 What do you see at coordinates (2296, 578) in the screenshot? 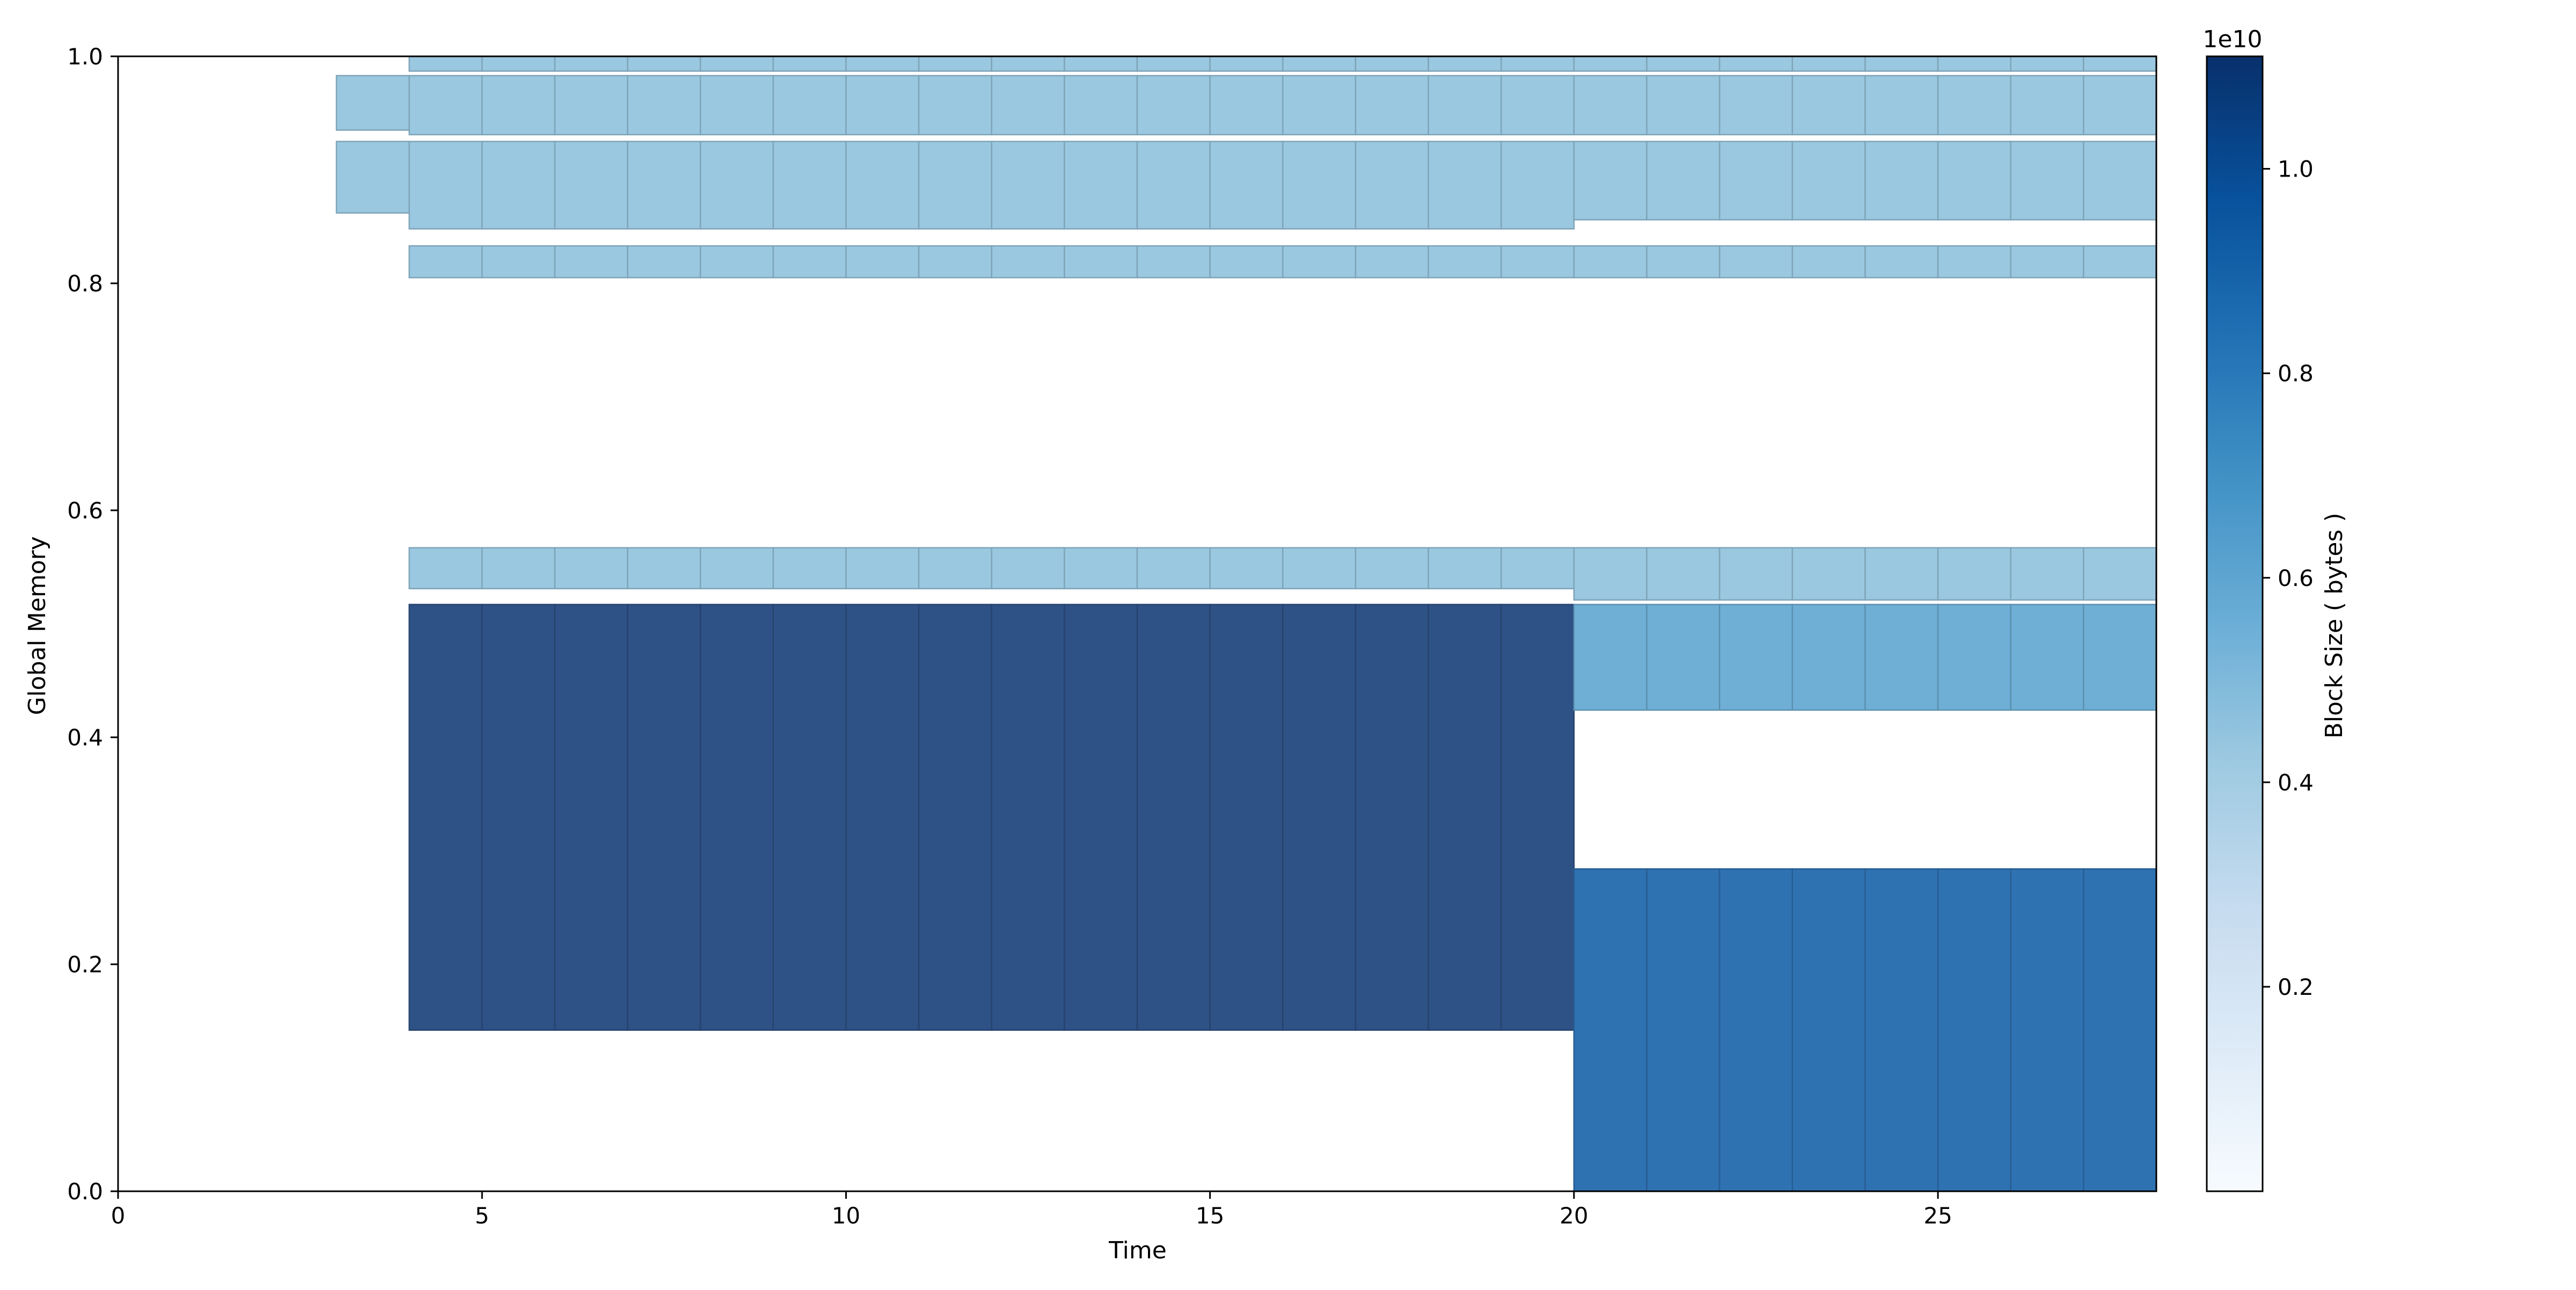
I see `colorbar-tick-label: 0.6` at bounding box center [2296, 578].